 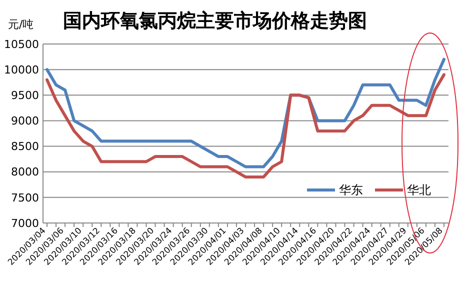 What do you see at coordinates (25, 223) in the screenshot?
I see `y-tick-label: 7000` at bounding box center [25, 223].